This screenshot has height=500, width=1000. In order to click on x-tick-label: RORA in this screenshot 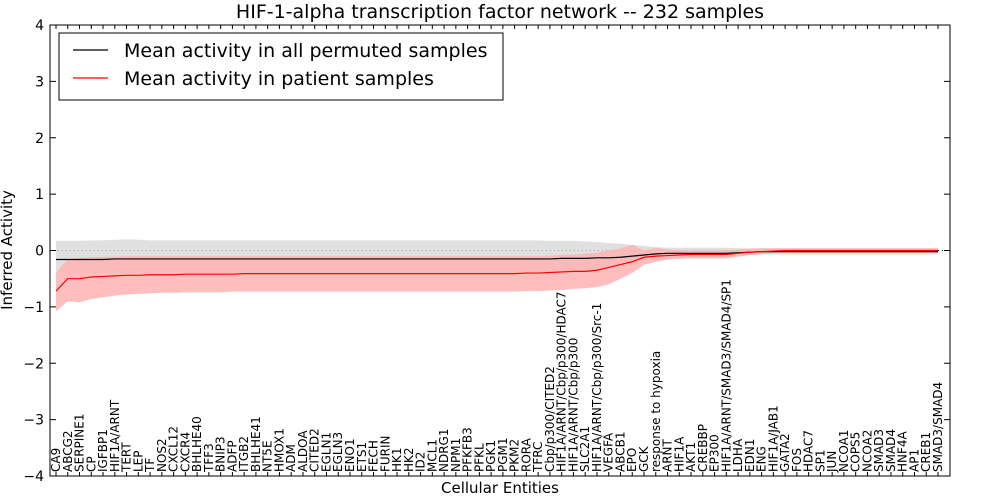, I will do `click(526, 454)`.